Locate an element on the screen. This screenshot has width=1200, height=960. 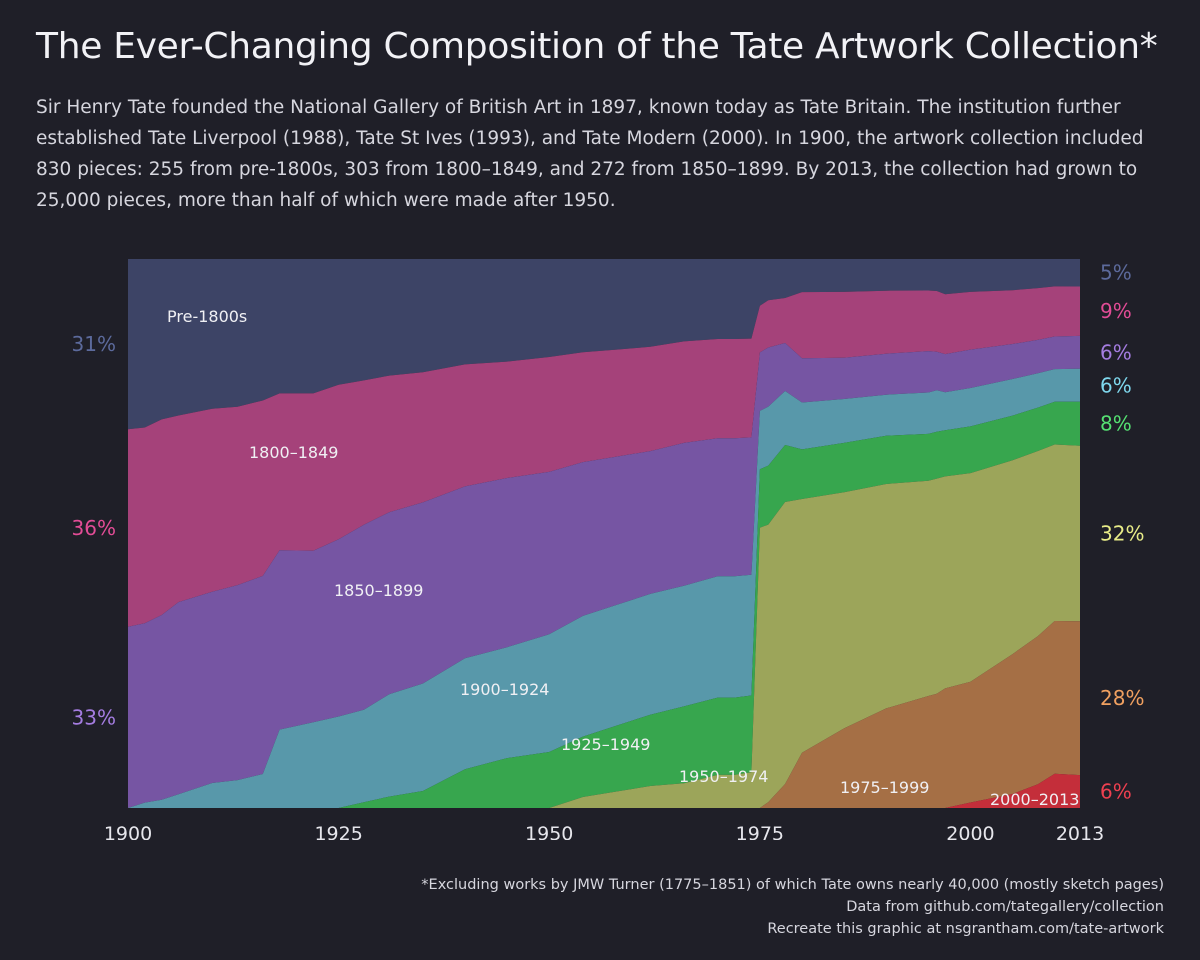
series-label: 1800–1849 is located at coordinates (293, 452).